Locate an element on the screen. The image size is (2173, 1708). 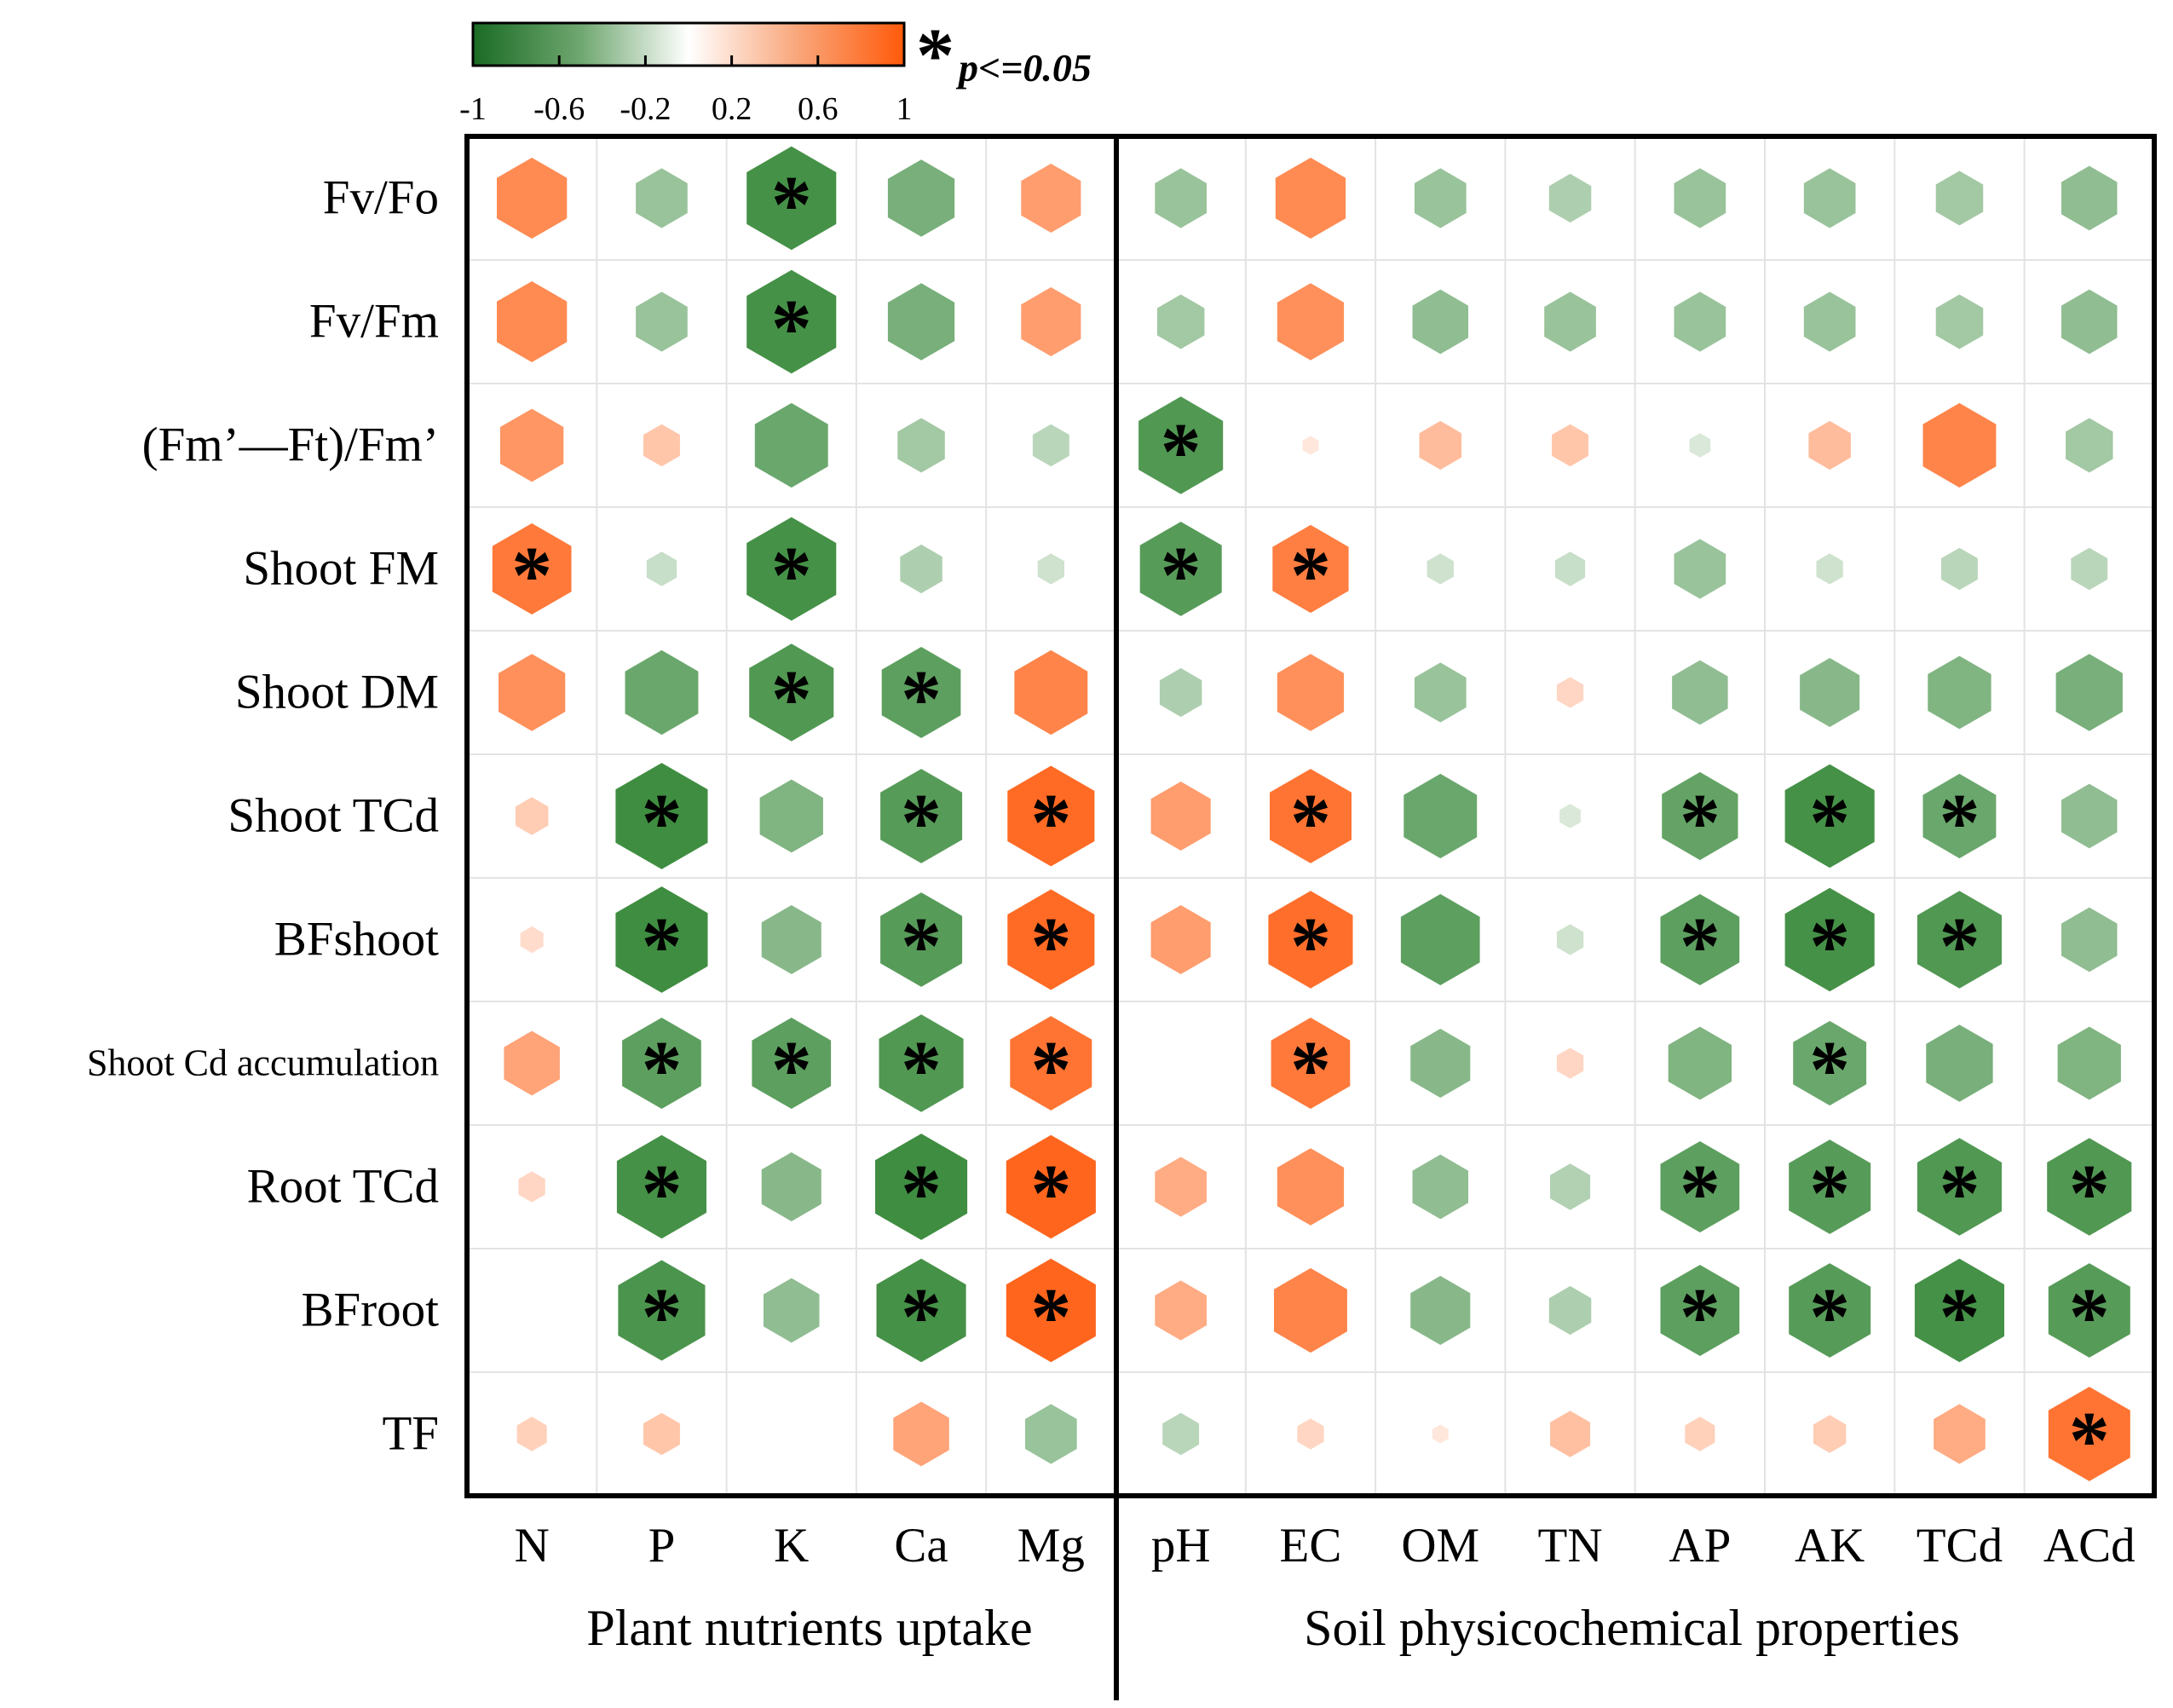
cell-shoot-dm-ap is located at coordinates (1700, 692).